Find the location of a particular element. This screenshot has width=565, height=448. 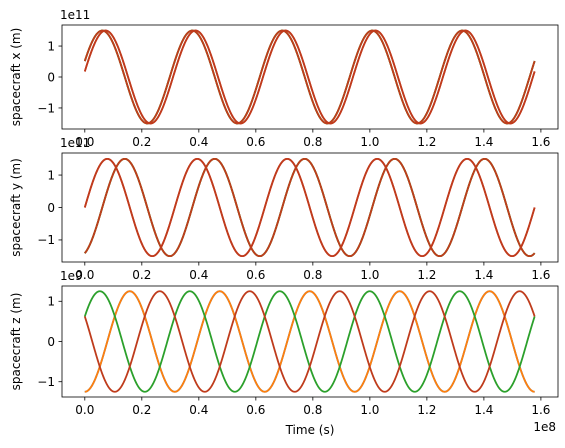

subplot-1-y-tick-label: 1 is located at coordinates (51, 46).